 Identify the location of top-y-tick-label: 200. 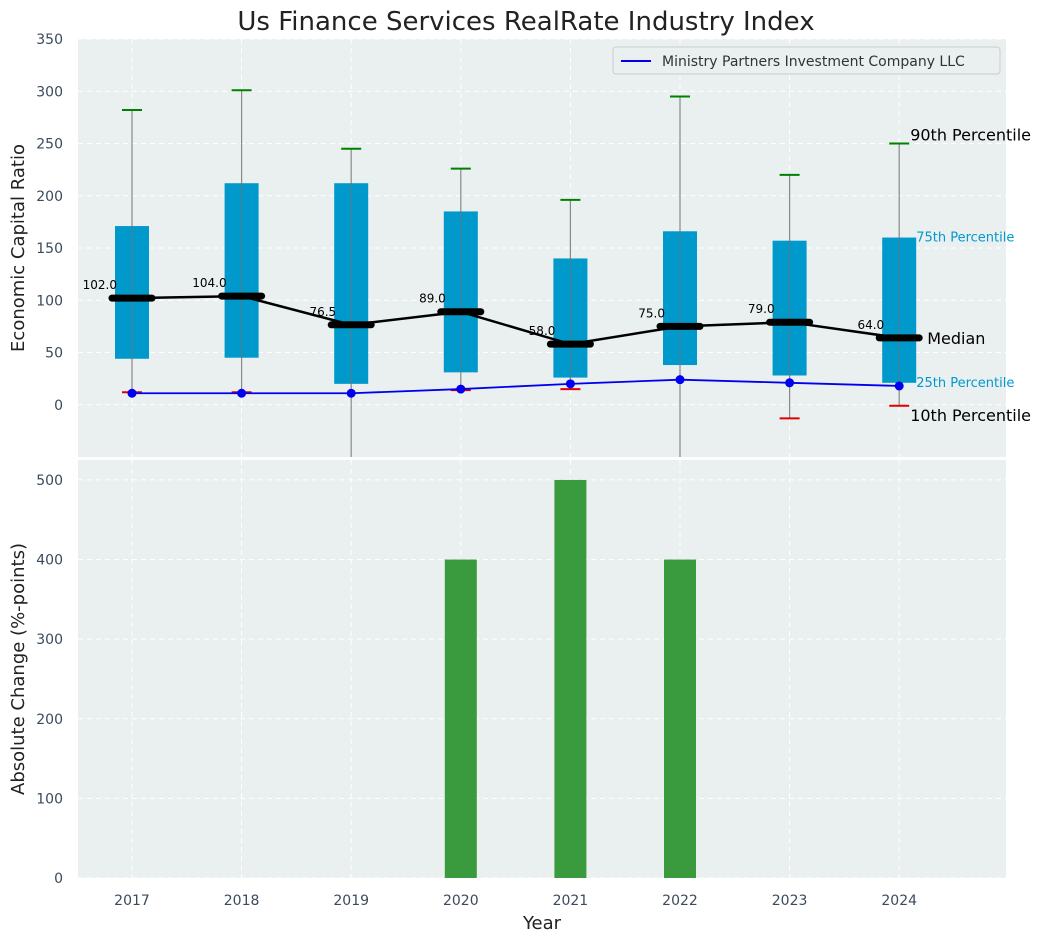
(49, 197).